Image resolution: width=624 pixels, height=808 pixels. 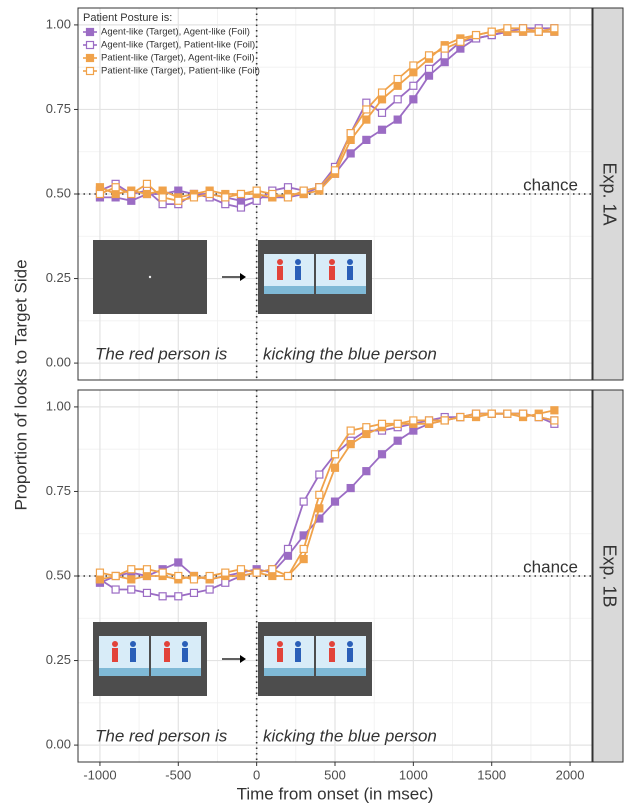 I want to click on x-tick-label: 500, so click(x=335, y=774).